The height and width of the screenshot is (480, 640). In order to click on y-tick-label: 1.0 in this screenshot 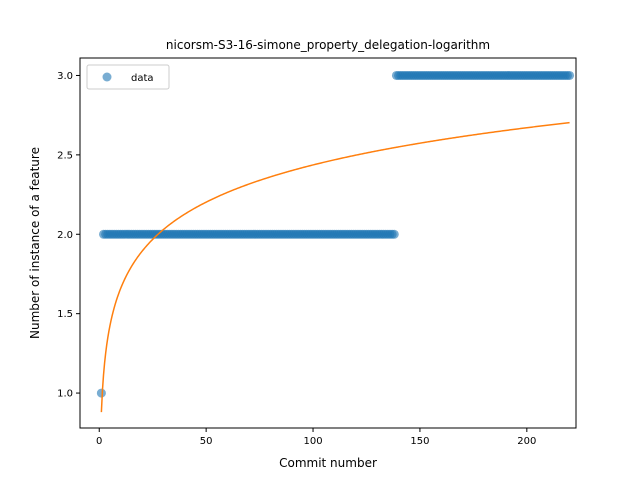, I will do `click(65, 394)`.